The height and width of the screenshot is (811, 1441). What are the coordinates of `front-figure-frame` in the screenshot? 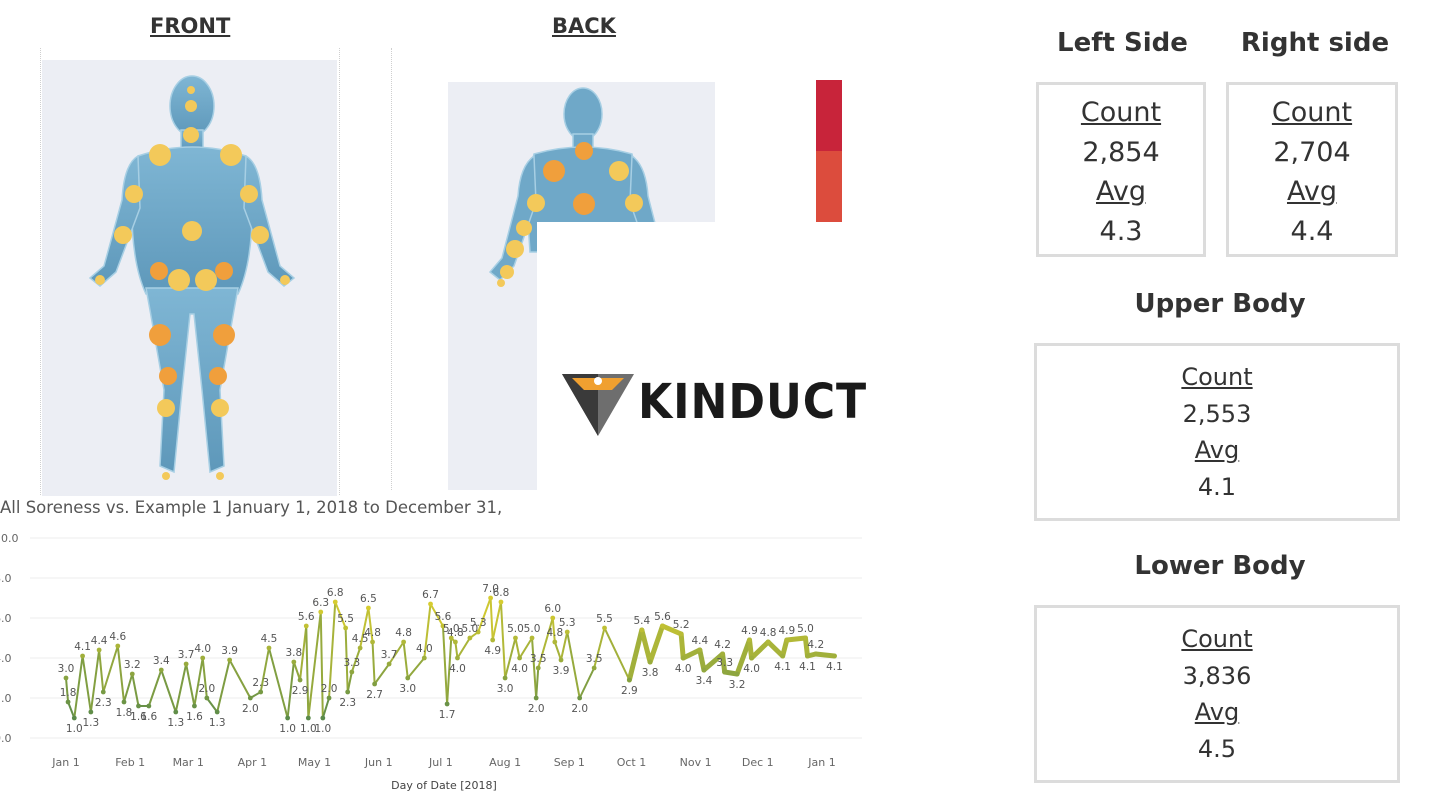 It's located at (190, 271).